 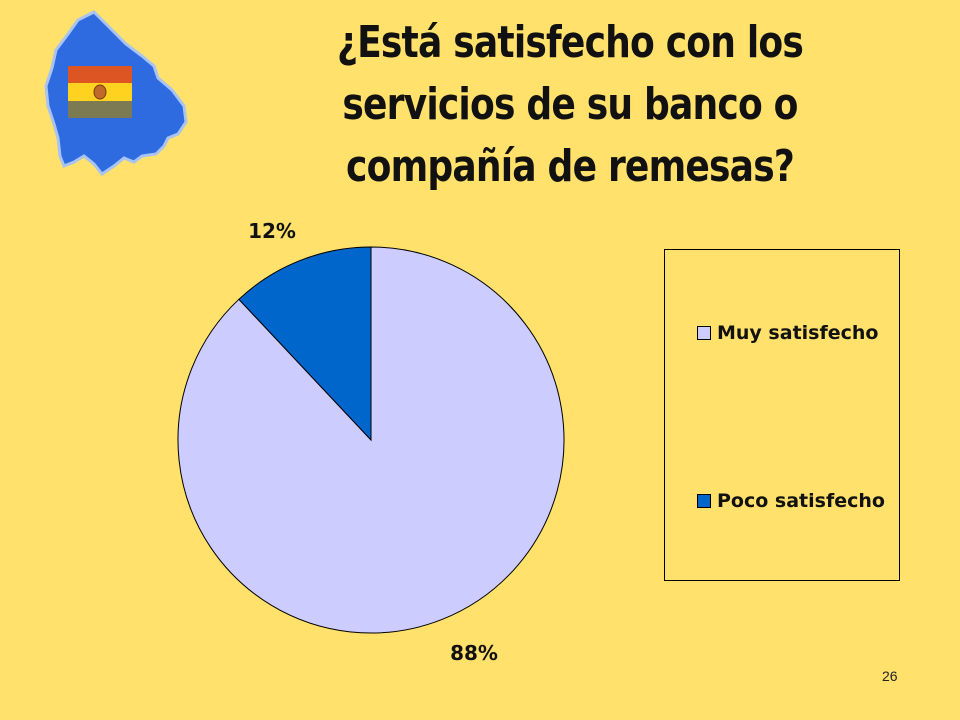 I want to click on legend-item-muy-satisfecho: Muy satisfecho, so click(x=787, y=333).